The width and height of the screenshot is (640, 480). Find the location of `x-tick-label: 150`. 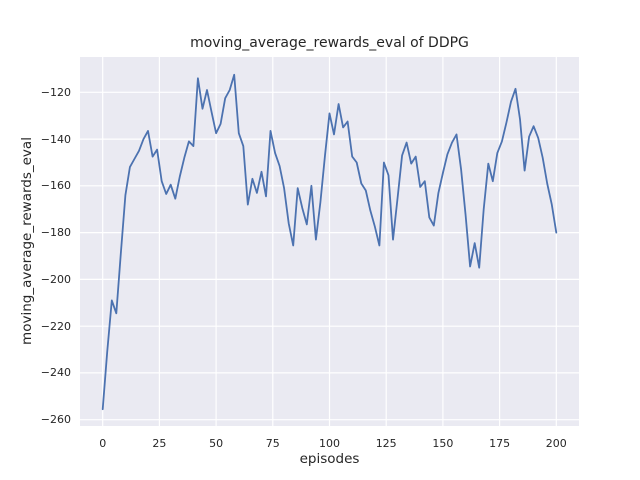

x-tick-label: 150 is located at coordinates (443, 443).